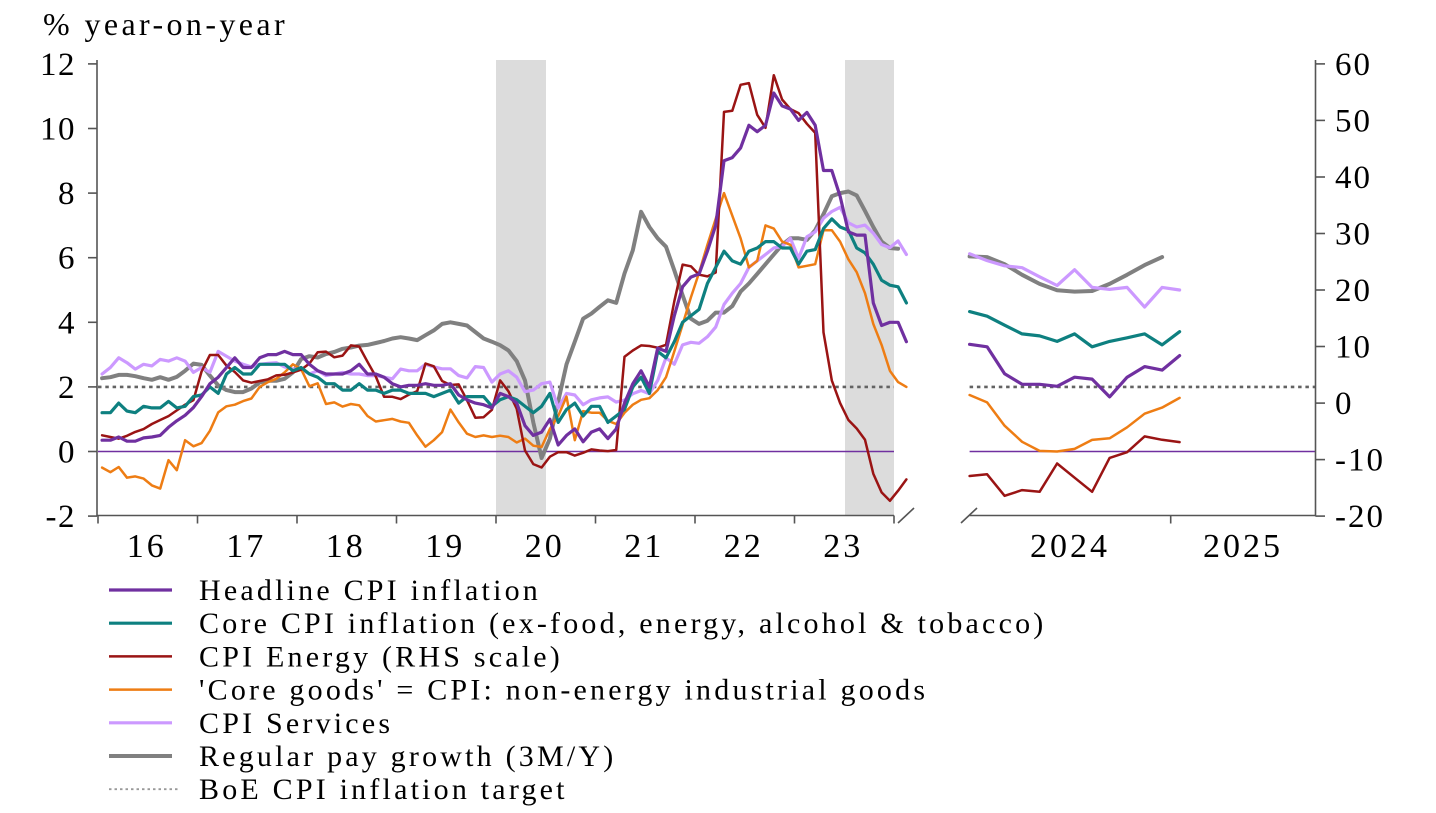  What do you see at coordinates (67, 194) in the screenshot?
I see `svg-text: 8` at bounding box center [67, 194].